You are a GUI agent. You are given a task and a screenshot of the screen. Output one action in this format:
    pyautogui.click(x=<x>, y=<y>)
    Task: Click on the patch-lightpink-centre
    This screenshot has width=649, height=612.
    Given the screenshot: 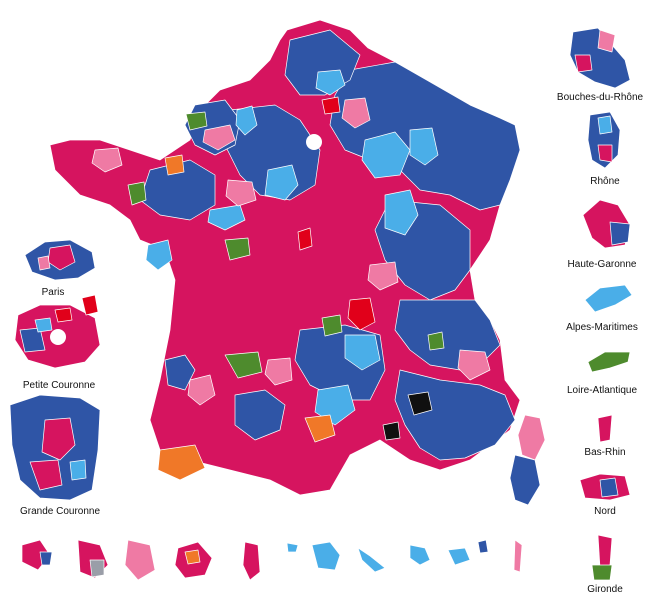 What is the action you would take?
    pyautogui.click(x=241, y=193)
    